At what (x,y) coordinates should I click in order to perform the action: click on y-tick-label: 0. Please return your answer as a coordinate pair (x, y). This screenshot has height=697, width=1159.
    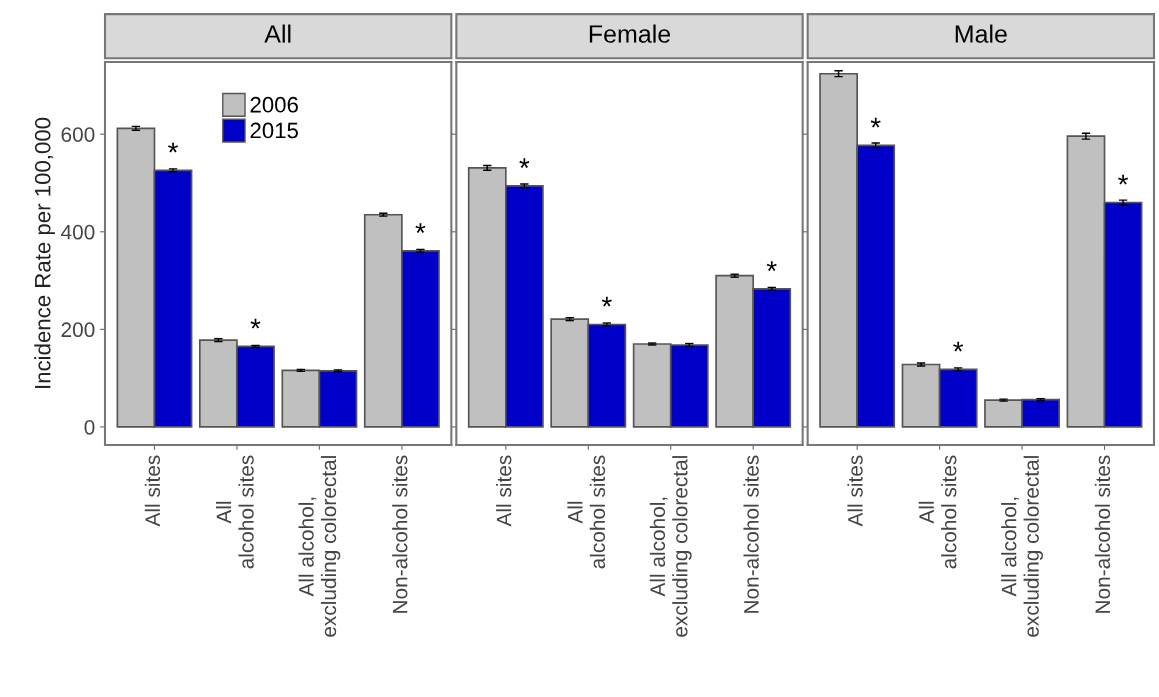
    Looking at the image, I should click on (89, 427).